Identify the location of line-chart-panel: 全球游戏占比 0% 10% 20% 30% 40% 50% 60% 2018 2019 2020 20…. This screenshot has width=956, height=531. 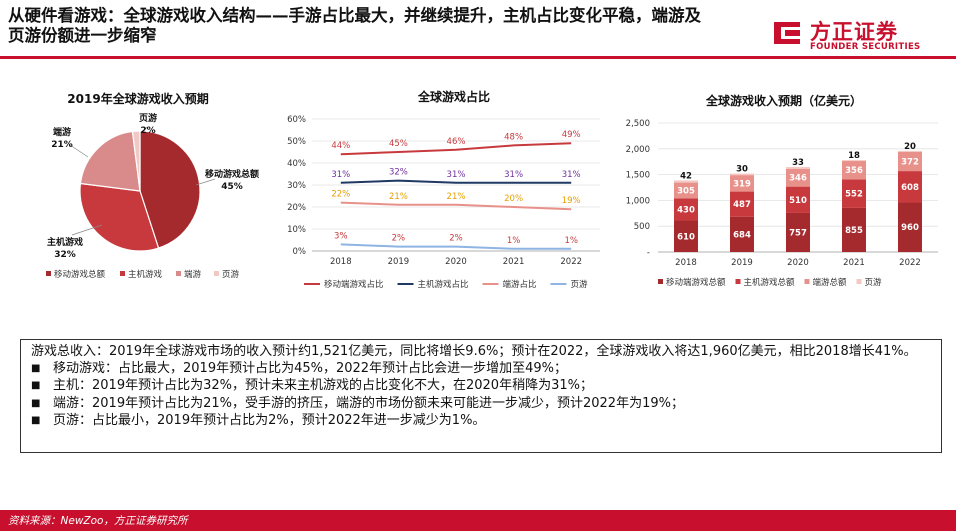
(447, 185).